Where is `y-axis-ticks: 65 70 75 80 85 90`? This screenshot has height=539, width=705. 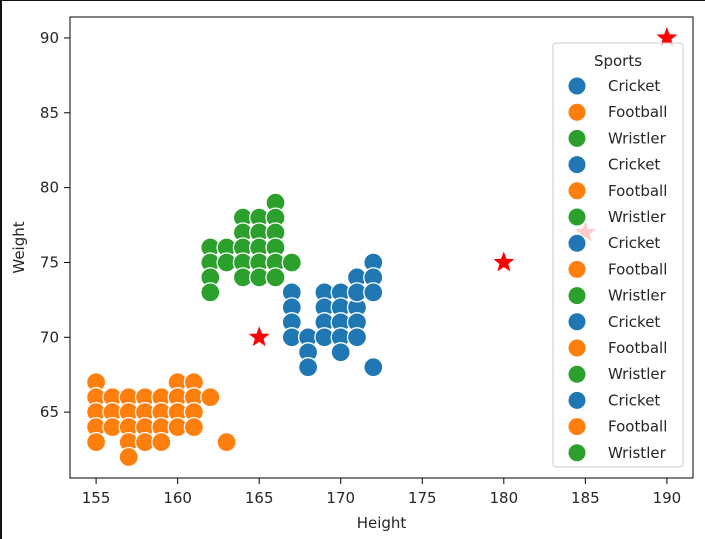 y-axis-ticks: 65 70 75 80 85 90 is located at coordinates (55, 225).